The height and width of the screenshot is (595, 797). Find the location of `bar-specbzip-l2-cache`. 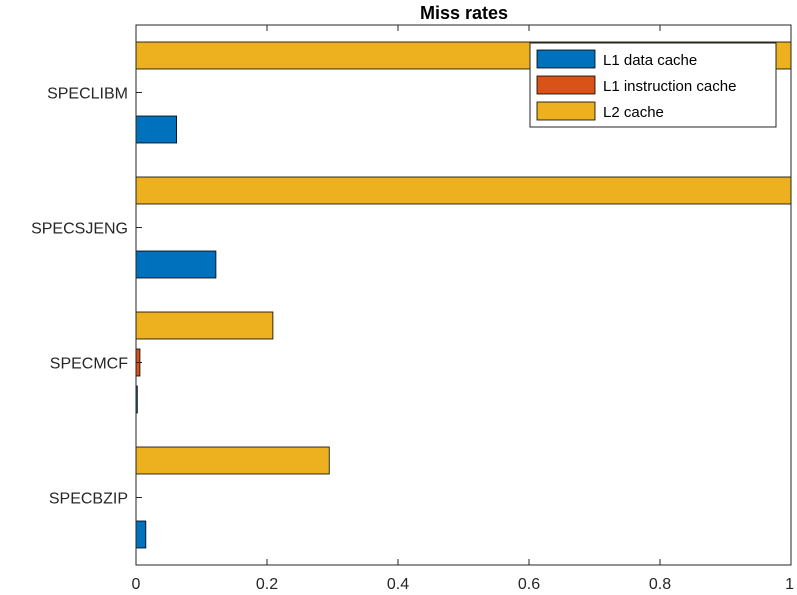

bar-specbzip-l2-cache is located at coordinates (232, 460).